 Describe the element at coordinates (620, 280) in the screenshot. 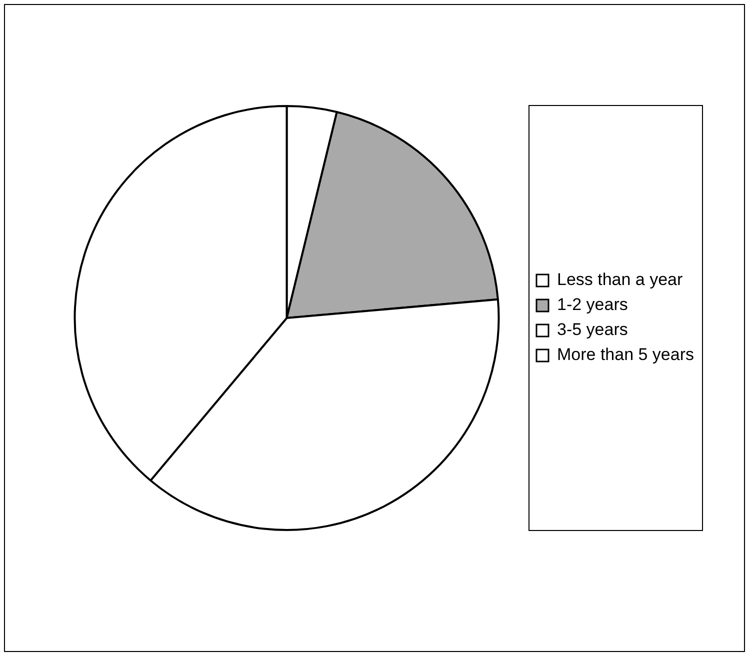

I see `legend-label: Less than a year` at that location.